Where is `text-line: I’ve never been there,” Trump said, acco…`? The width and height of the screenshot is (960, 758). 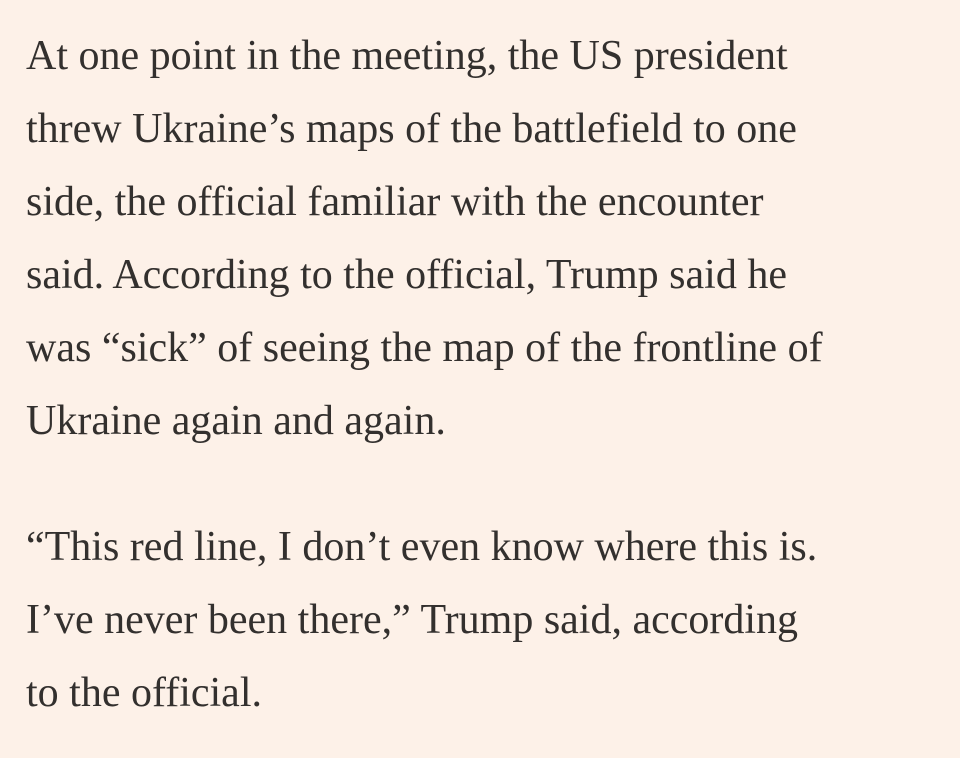
text-line: I’ve never been there,” Trump said, acco… is located at coordinates (412, 620).